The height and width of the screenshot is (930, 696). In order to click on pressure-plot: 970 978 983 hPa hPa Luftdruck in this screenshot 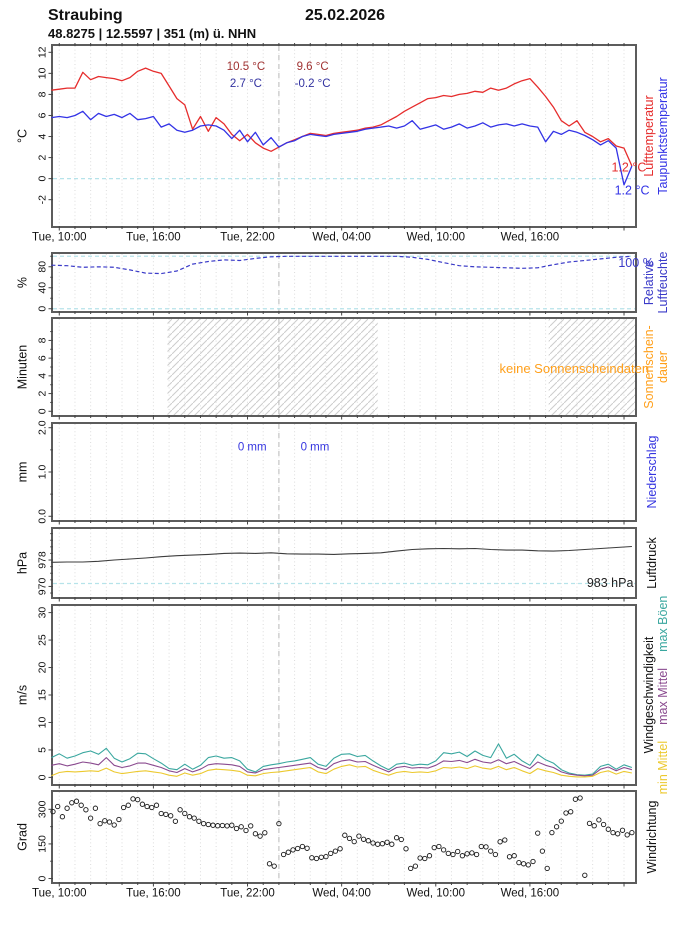, I will do `click(337, 565)`.